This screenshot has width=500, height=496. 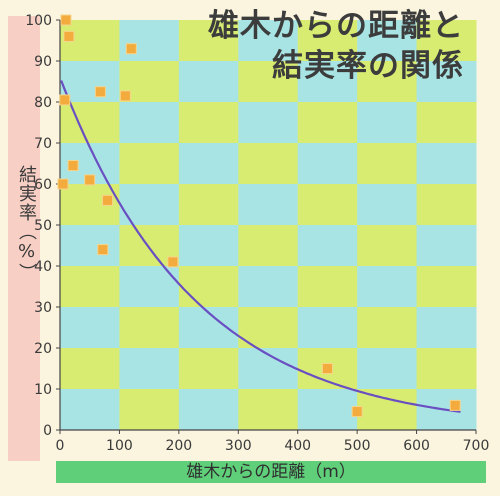 What do you see at coordinates (43, 267) in the screenshot?
I see `y-tick-label: 40` at bounding box center [43, 267].